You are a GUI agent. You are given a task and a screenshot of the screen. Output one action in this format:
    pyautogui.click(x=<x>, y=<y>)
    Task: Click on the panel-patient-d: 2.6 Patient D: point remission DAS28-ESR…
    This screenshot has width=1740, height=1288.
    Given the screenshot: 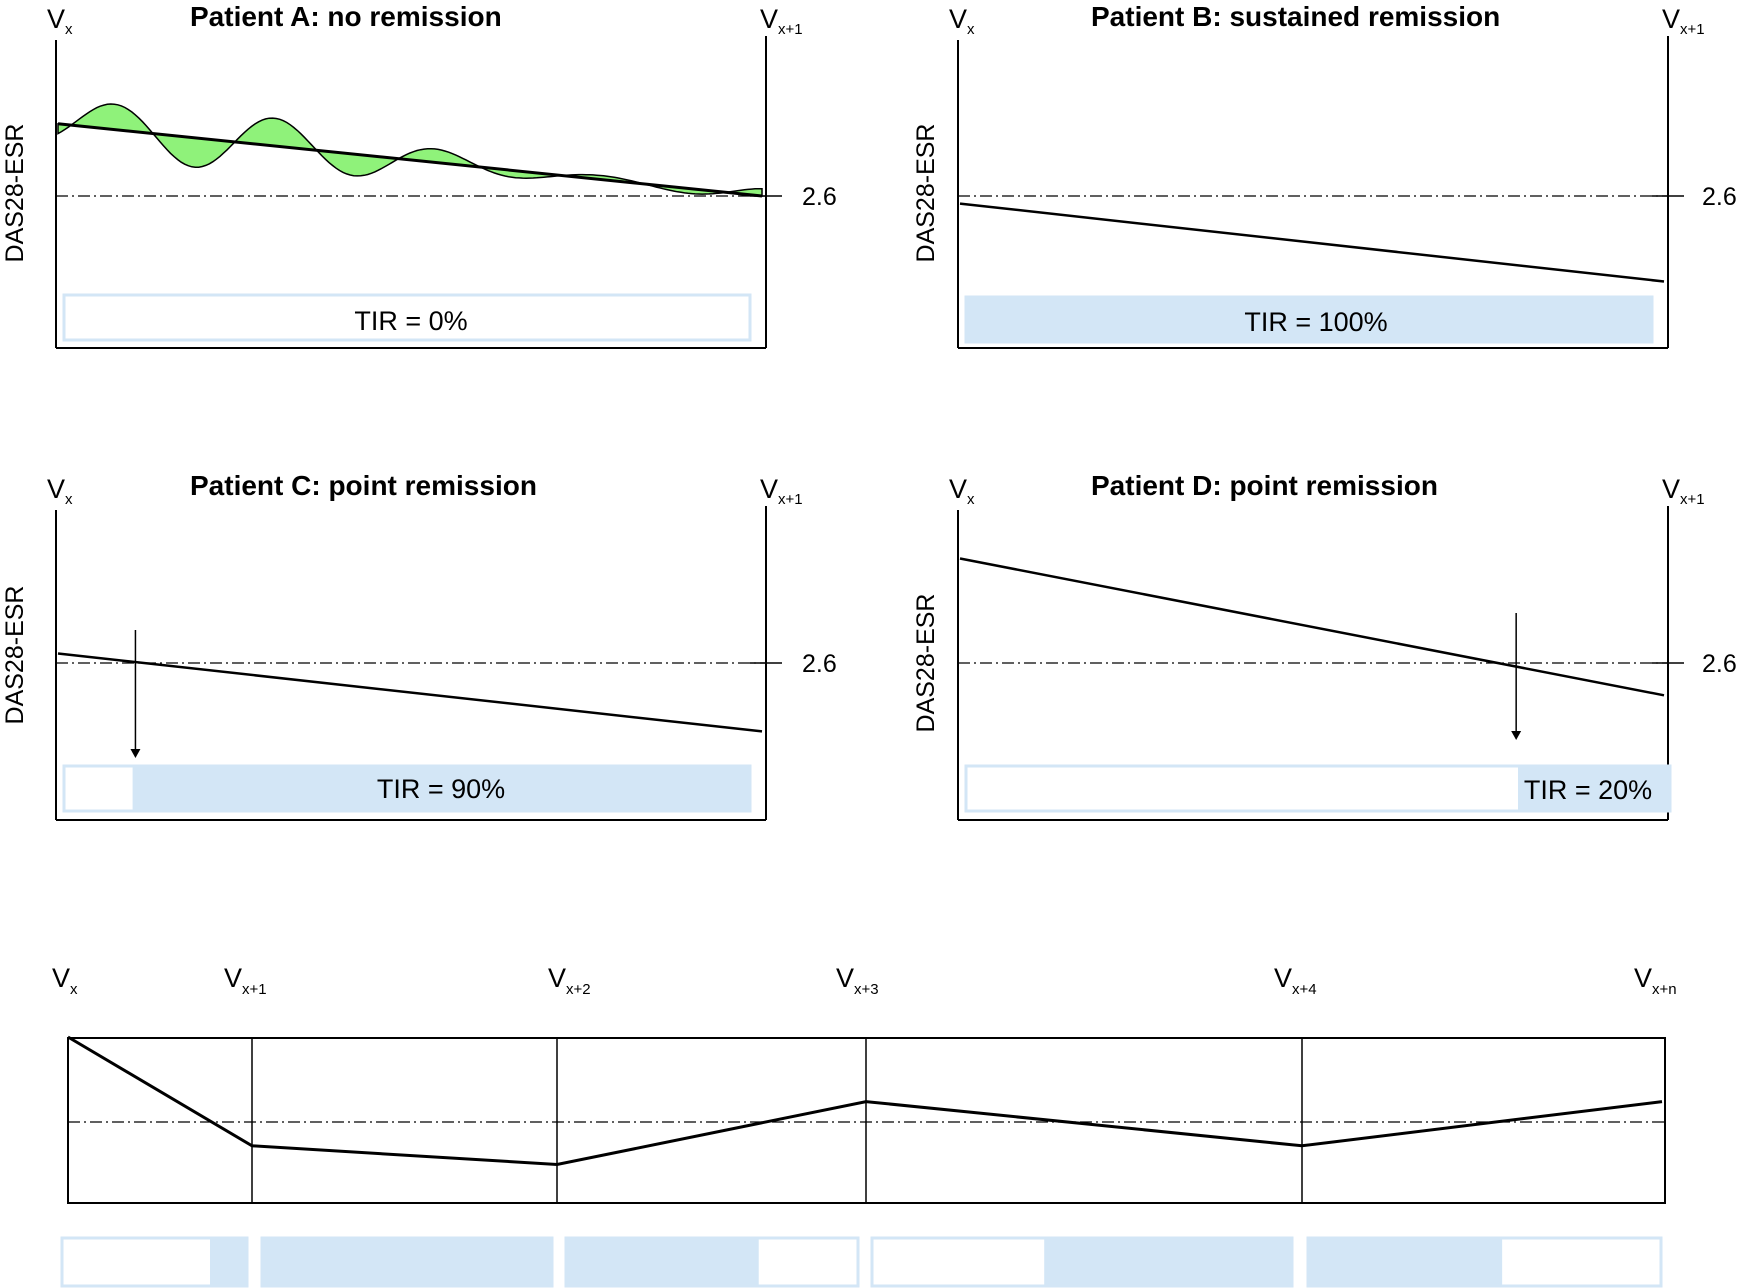 What is the action you would take?
    pyautogui.click(x=1324, y=645)
    